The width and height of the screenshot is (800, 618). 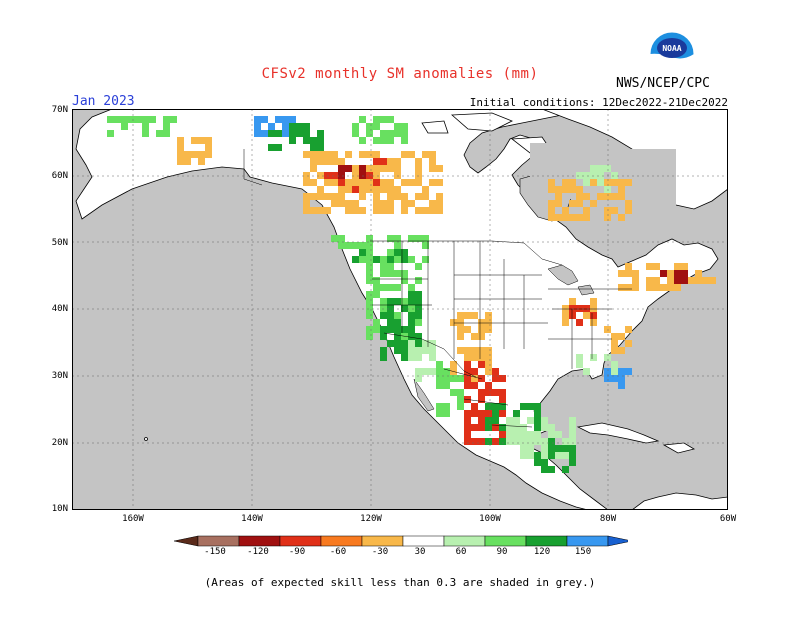 I want to click on hispaniola, so click(x=679, y=448).